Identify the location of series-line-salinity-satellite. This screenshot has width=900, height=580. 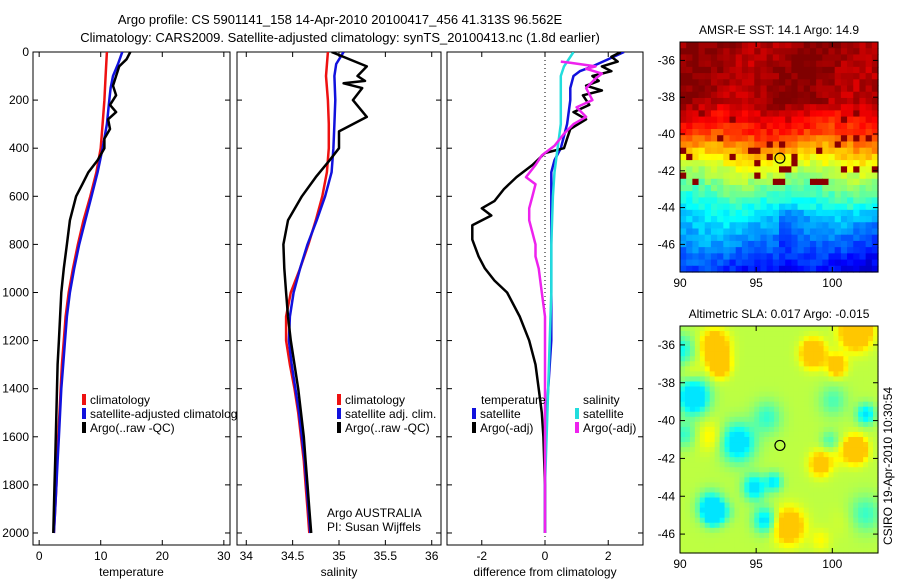
(559, 292).